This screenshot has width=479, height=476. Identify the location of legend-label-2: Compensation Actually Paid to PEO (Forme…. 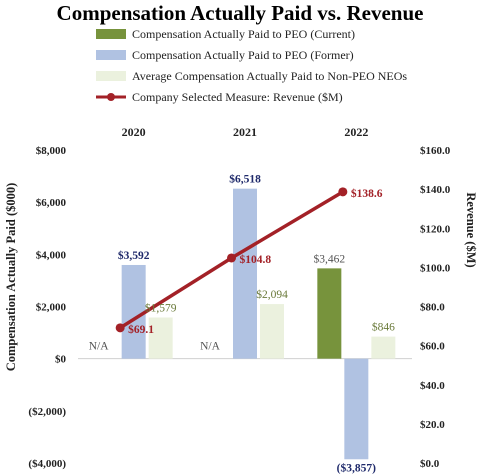
(243, 55).